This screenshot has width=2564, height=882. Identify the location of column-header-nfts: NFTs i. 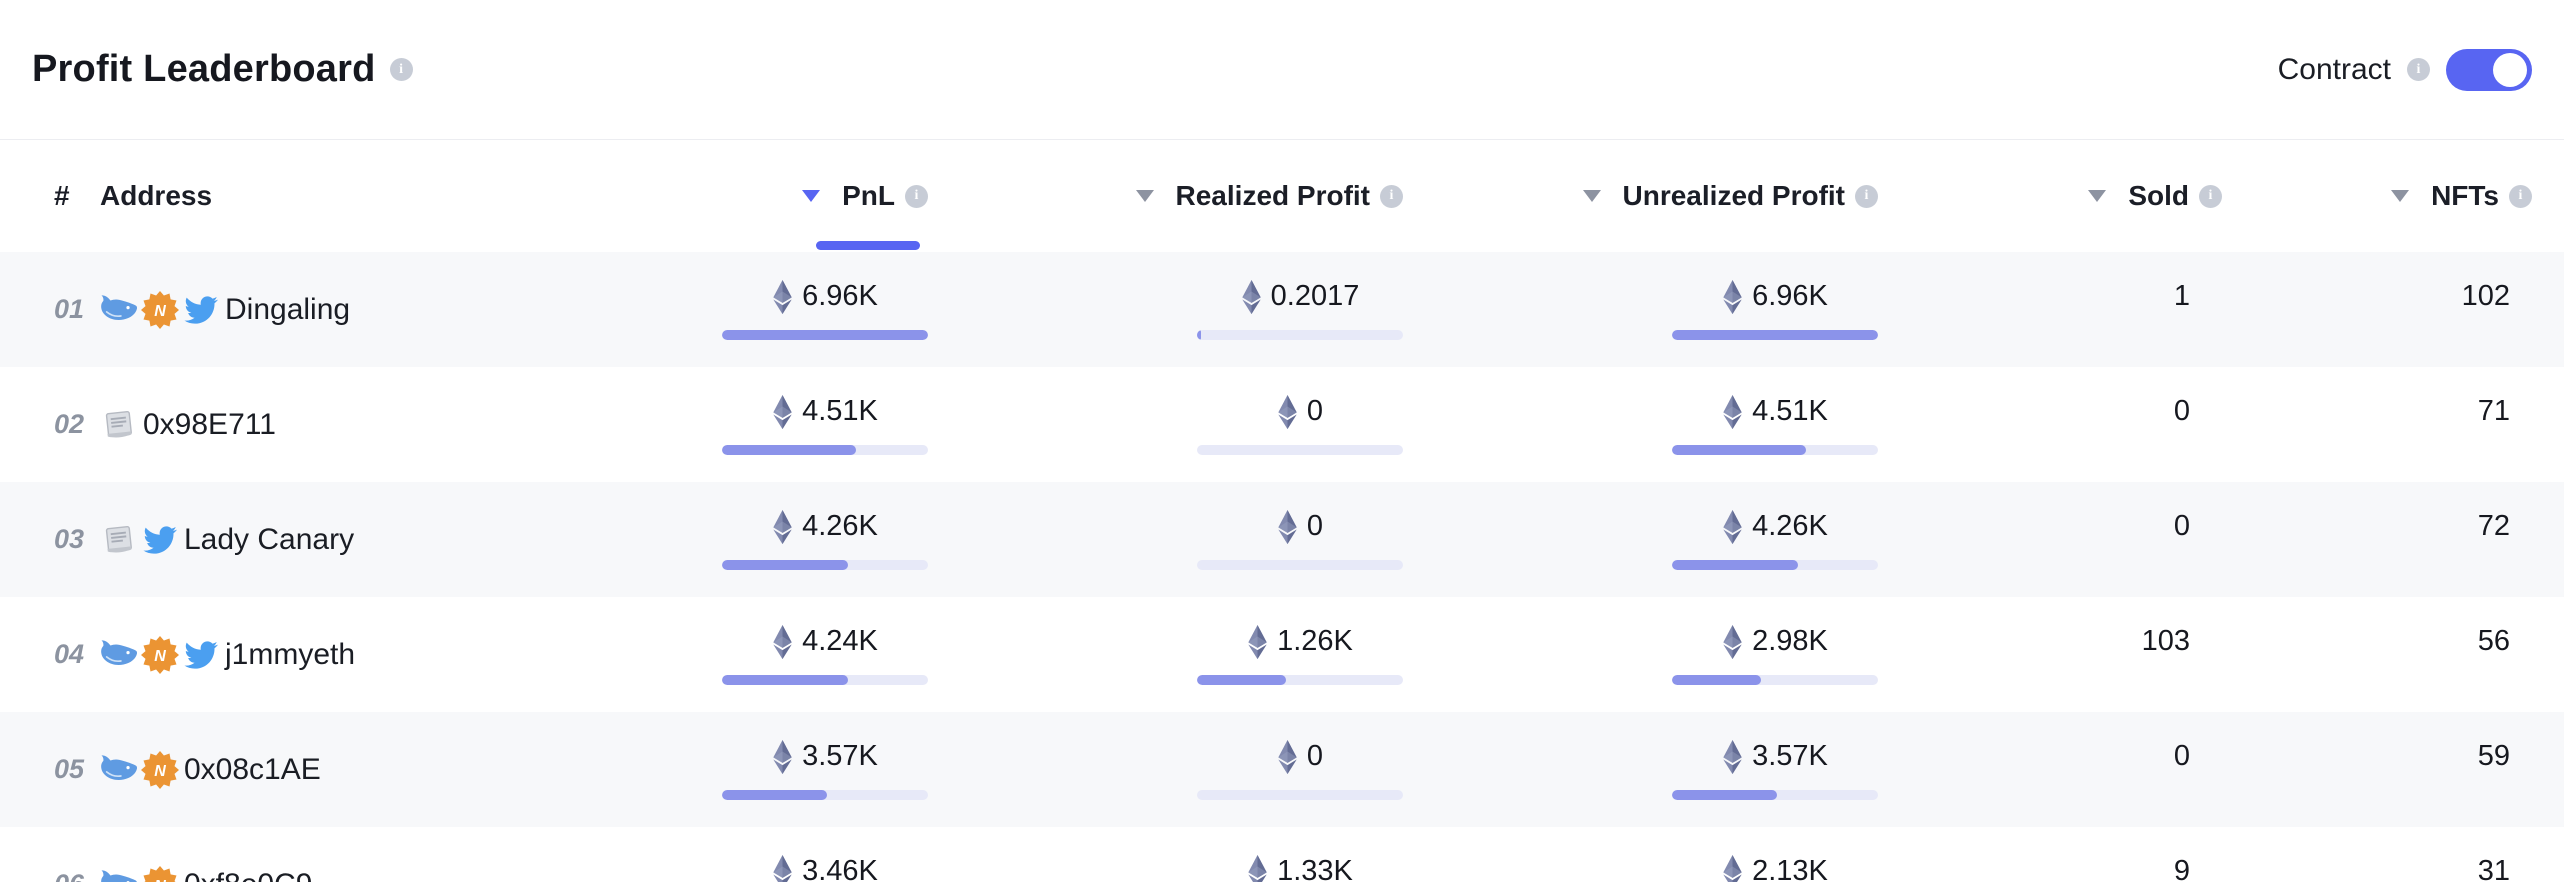
(2392, 196).